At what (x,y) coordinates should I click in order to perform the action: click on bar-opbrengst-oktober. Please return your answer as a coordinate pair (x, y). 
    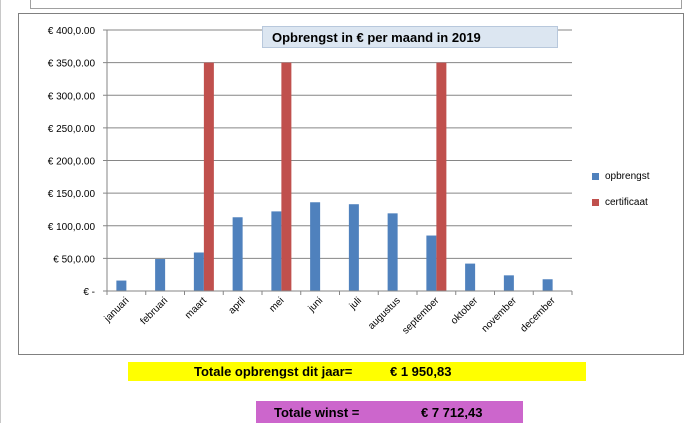
    Looking at the image, I should click on (470, 277).